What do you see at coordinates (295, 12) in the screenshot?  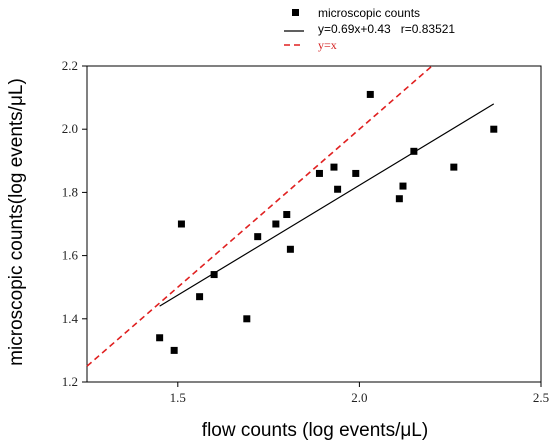 I see `legend-marker-points` at bounding box center [295, 12].